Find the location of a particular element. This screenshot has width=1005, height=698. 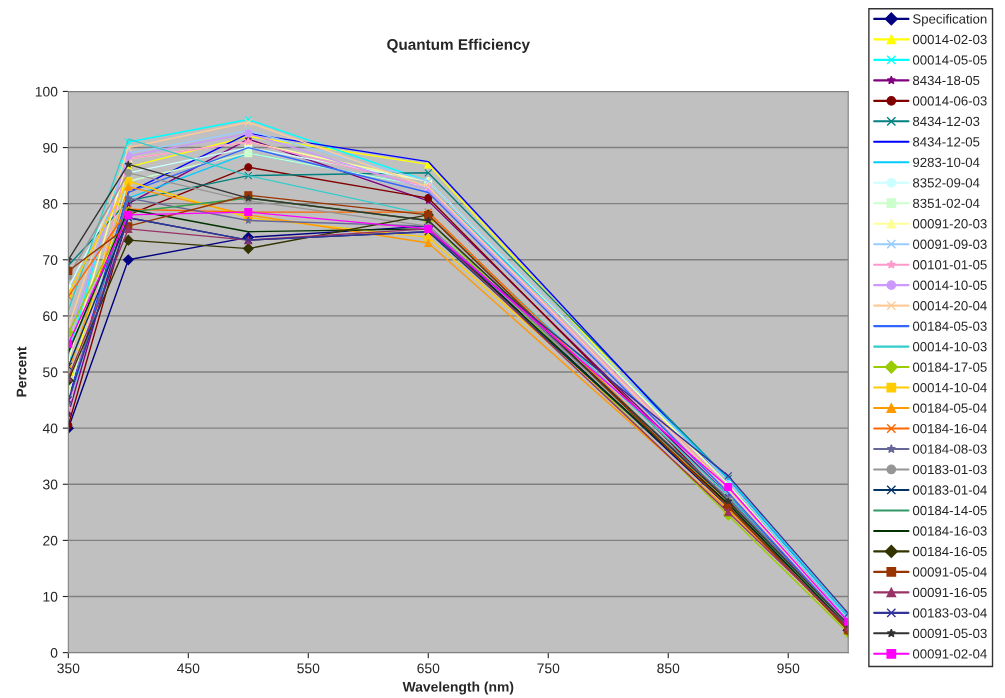

chart-title: Quantum Efficiency is located at coordinates (458, 45).